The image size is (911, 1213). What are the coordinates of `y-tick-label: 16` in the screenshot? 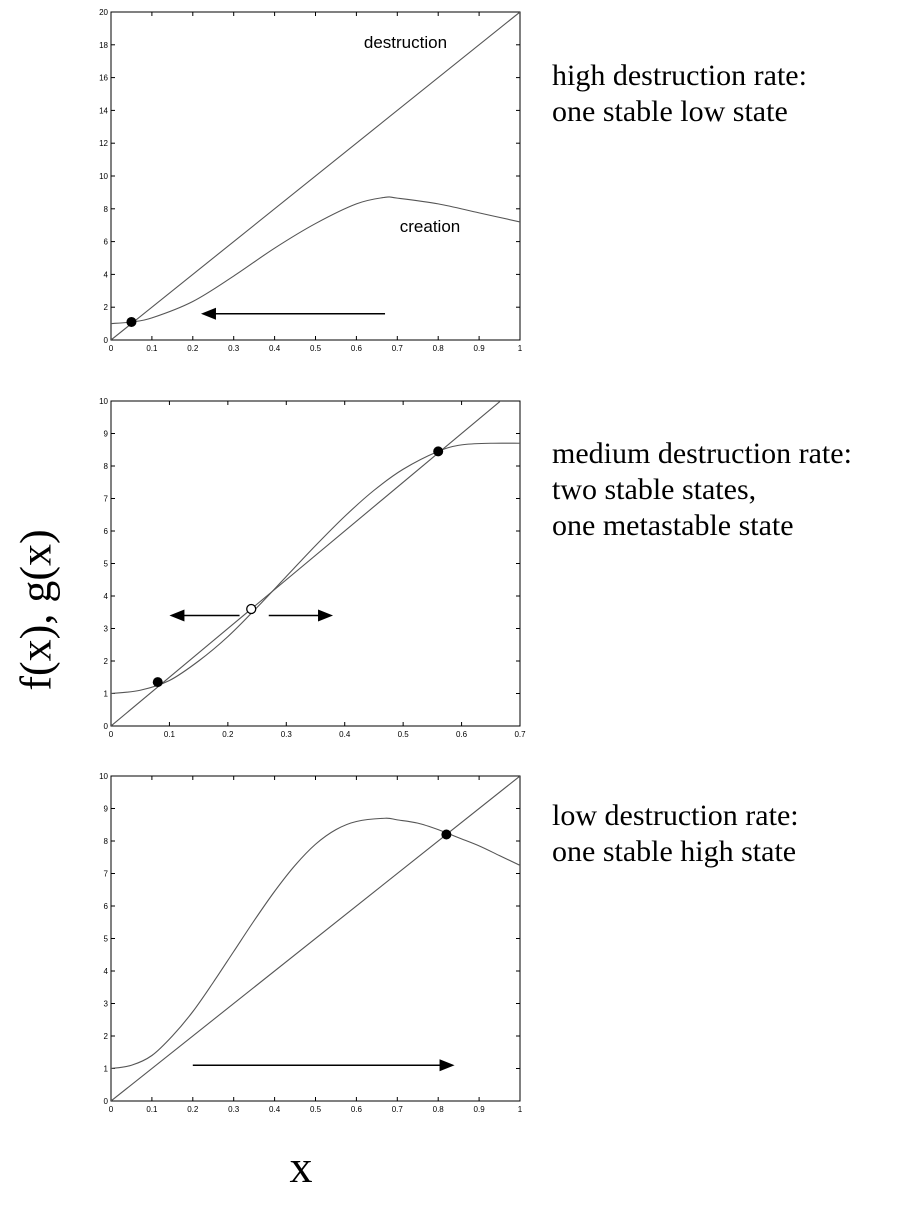 It's located at (103, 78).